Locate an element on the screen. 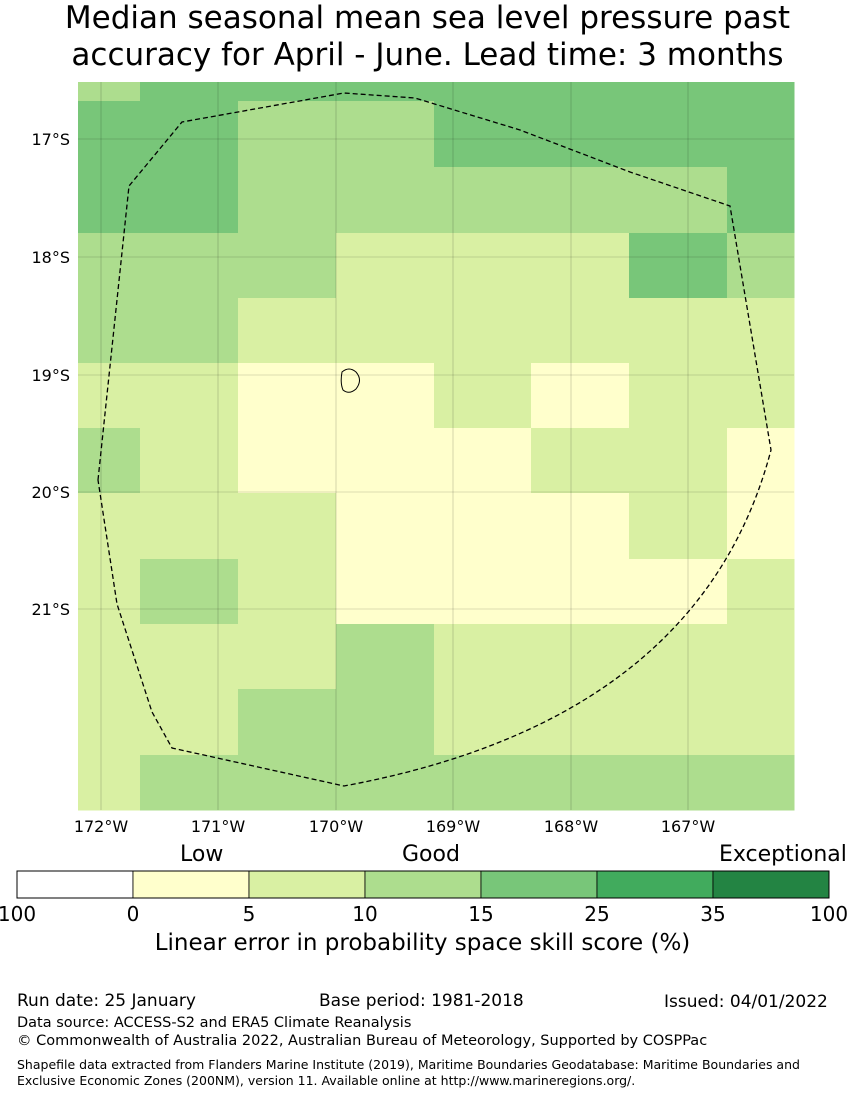  category-exceptional: Exceptional is located at coordinates (783, 854).